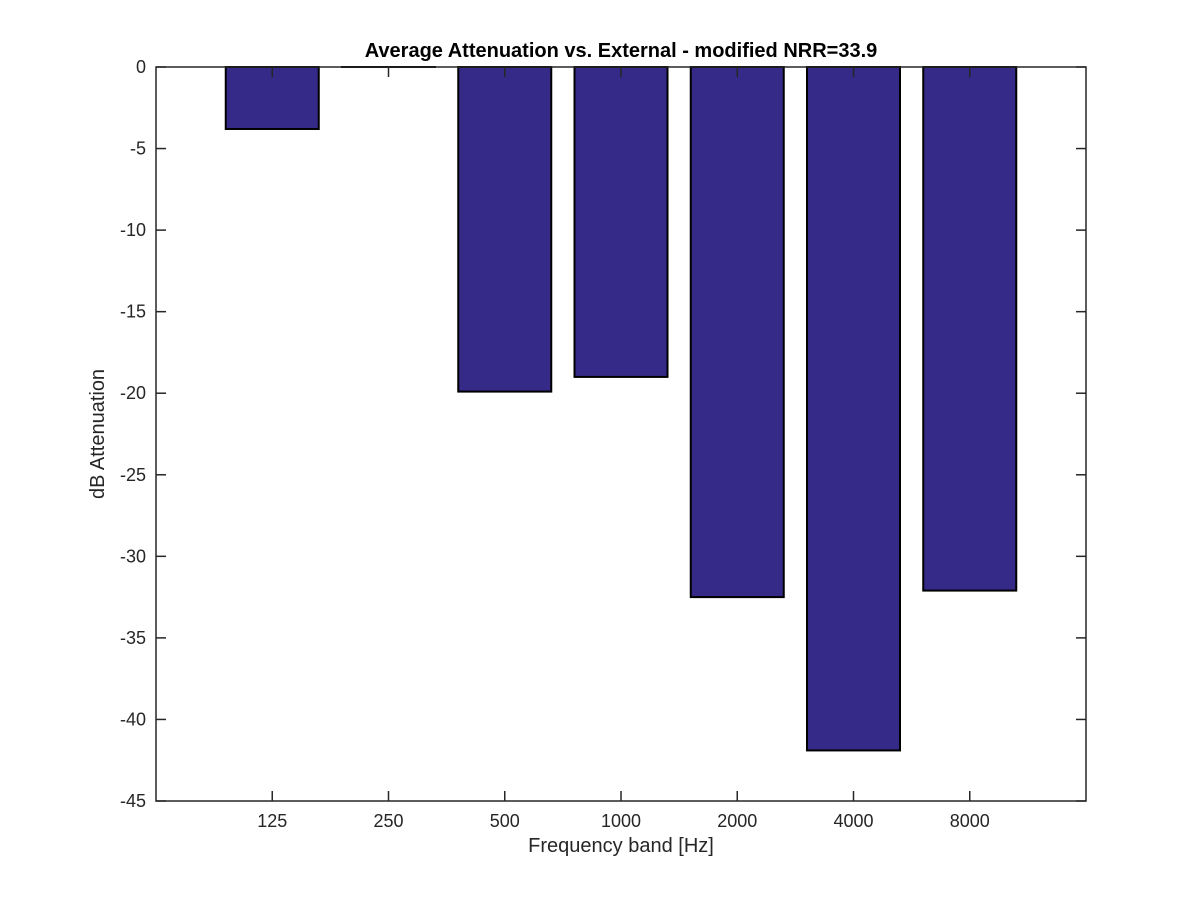 This screenshot has width=1200, height=900. I want to click on x-tick-label: 125, so click(272, 821).